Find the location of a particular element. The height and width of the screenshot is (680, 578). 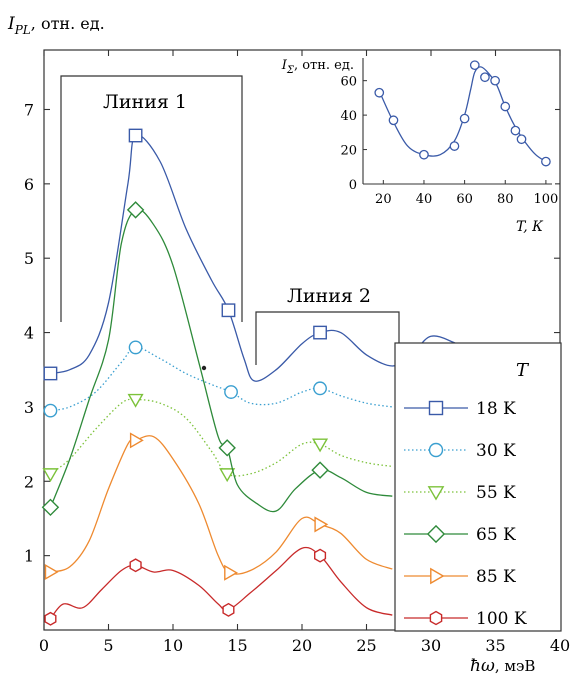

main-x-tick-label: 15 is located at coordinates (237, 645).